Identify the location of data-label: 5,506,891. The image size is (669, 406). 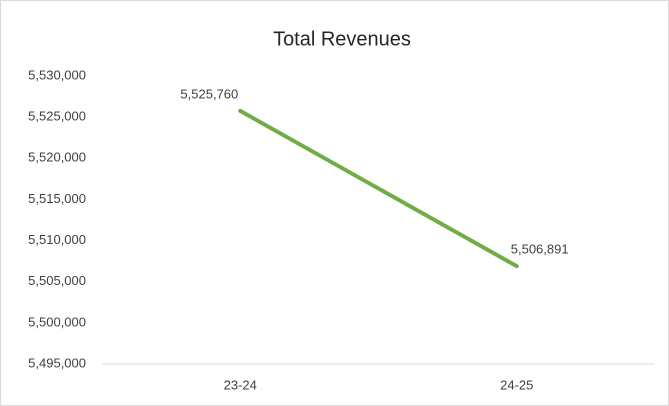
(540, 249).